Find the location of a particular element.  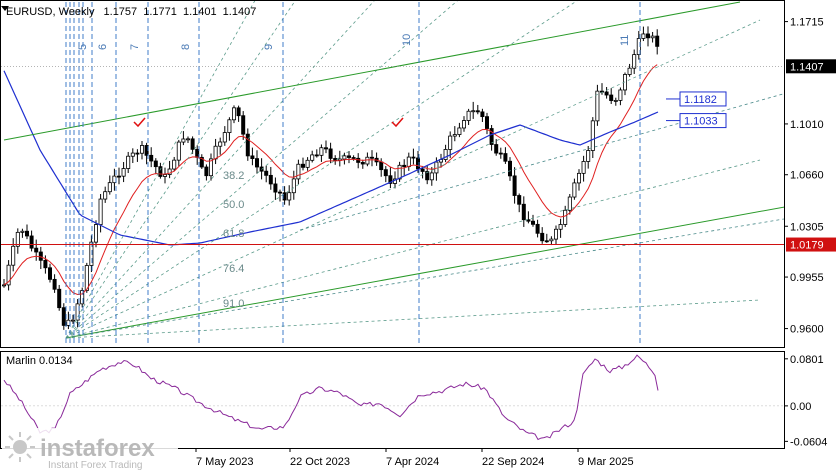

price-label-1.1182-box is located at coordinates (703, 99).